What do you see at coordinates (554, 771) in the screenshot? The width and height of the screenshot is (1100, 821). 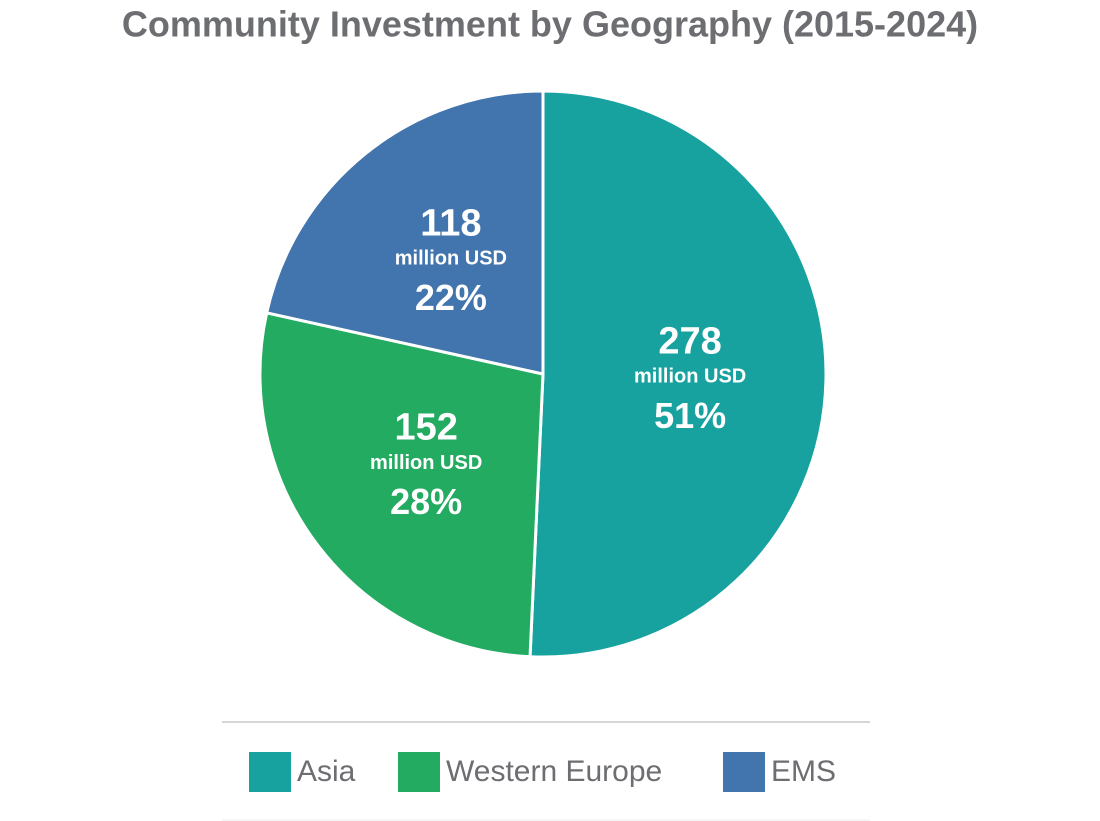 I see `legend-label: Western Europe` at bounding box center [554, 771].